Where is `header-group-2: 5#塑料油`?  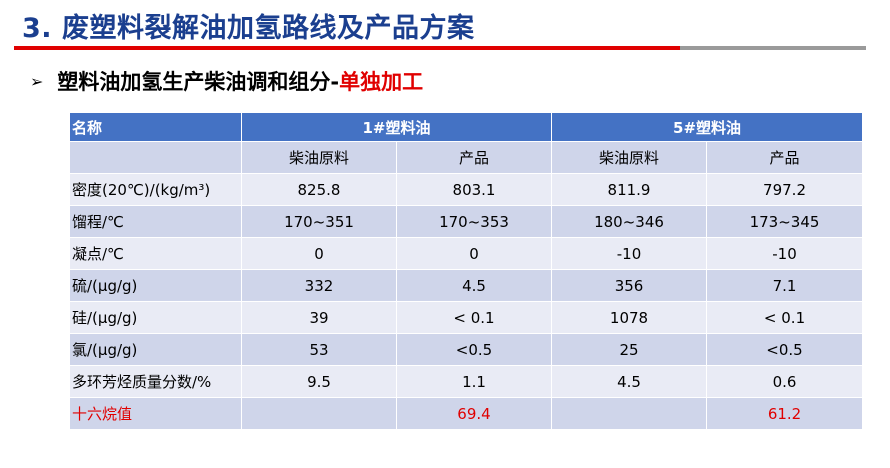 header-group-2: 5#塑料油 is located at coordinates (707, 127).